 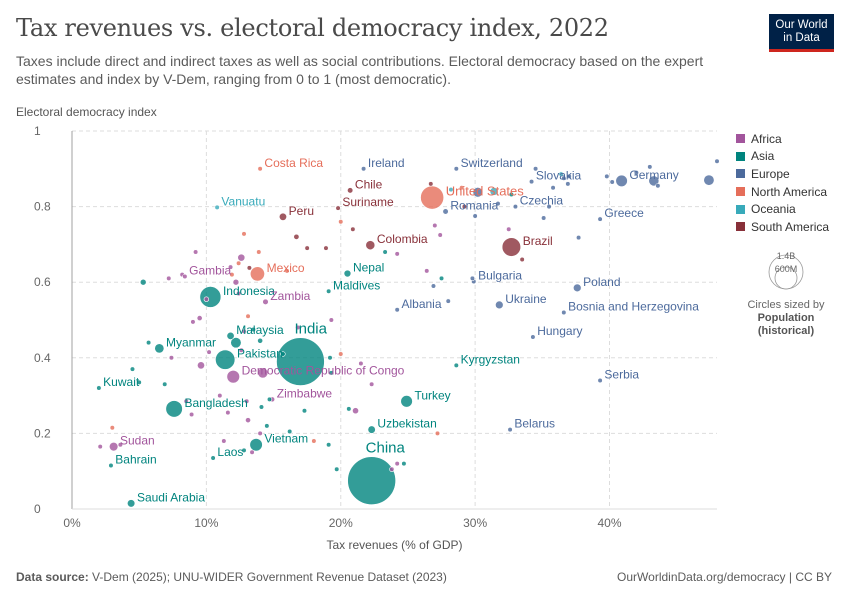 I want to click on point-label: Ukraine, so click(x=526, y=299).